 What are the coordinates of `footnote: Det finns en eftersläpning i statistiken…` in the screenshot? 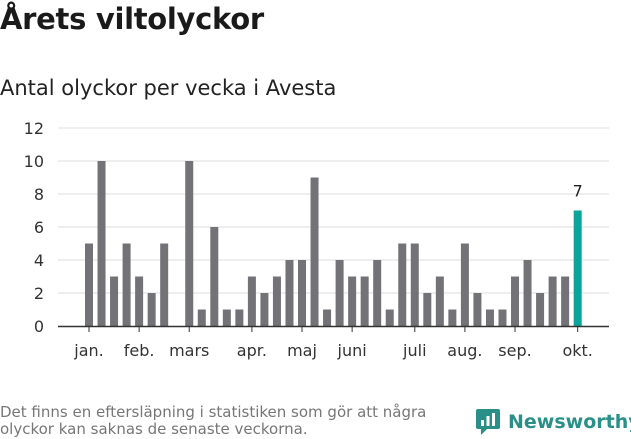 It's located at (213, 420).